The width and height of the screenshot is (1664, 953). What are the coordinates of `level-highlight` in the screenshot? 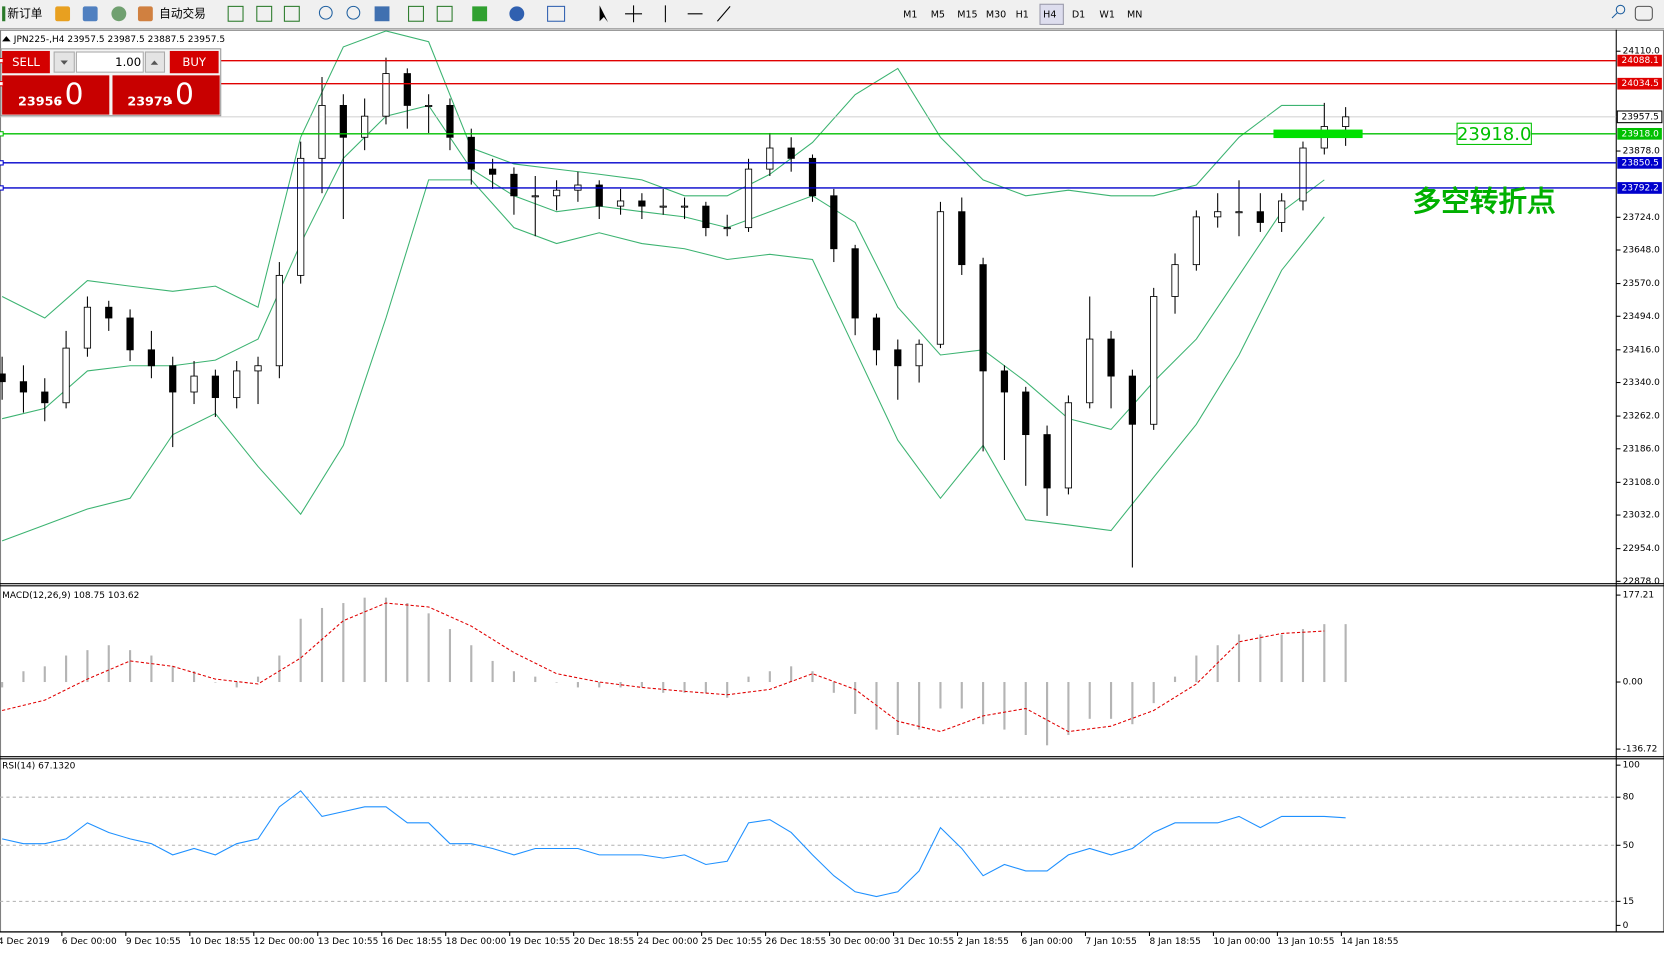 It's located at (1318, 134).